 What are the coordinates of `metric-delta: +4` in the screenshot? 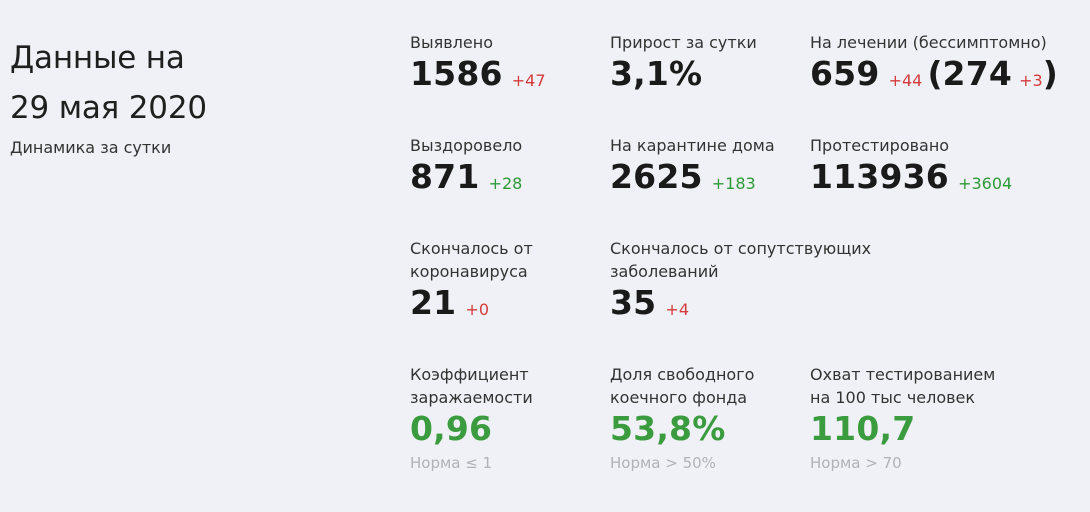 It's located at (677, 309).